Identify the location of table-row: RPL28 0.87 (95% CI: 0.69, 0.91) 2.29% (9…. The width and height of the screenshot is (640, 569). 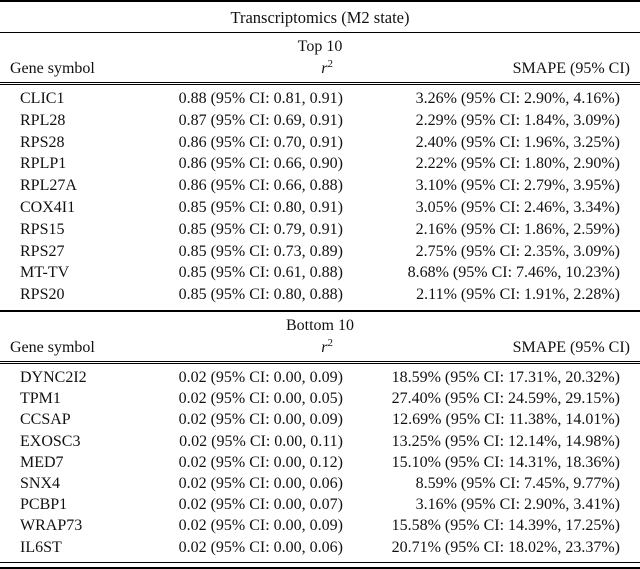
(320, 121).